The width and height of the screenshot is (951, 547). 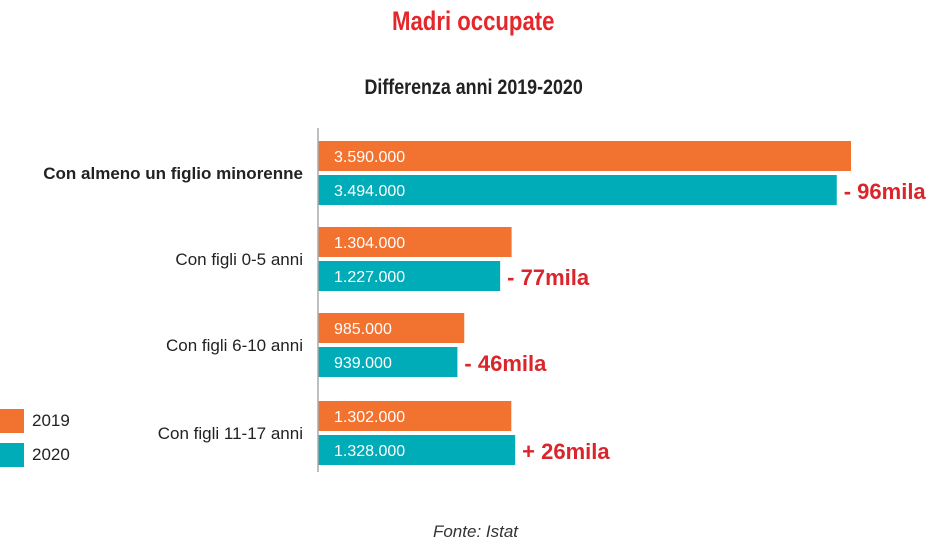 I want to click on difference-label: + 26mila, so click(x=566, y=451).